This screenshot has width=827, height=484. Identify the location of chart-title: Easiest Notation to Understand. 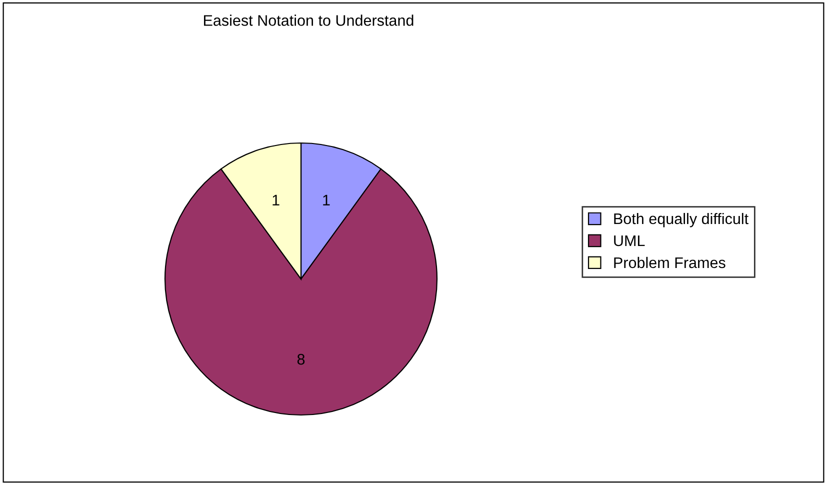
(309, 20).